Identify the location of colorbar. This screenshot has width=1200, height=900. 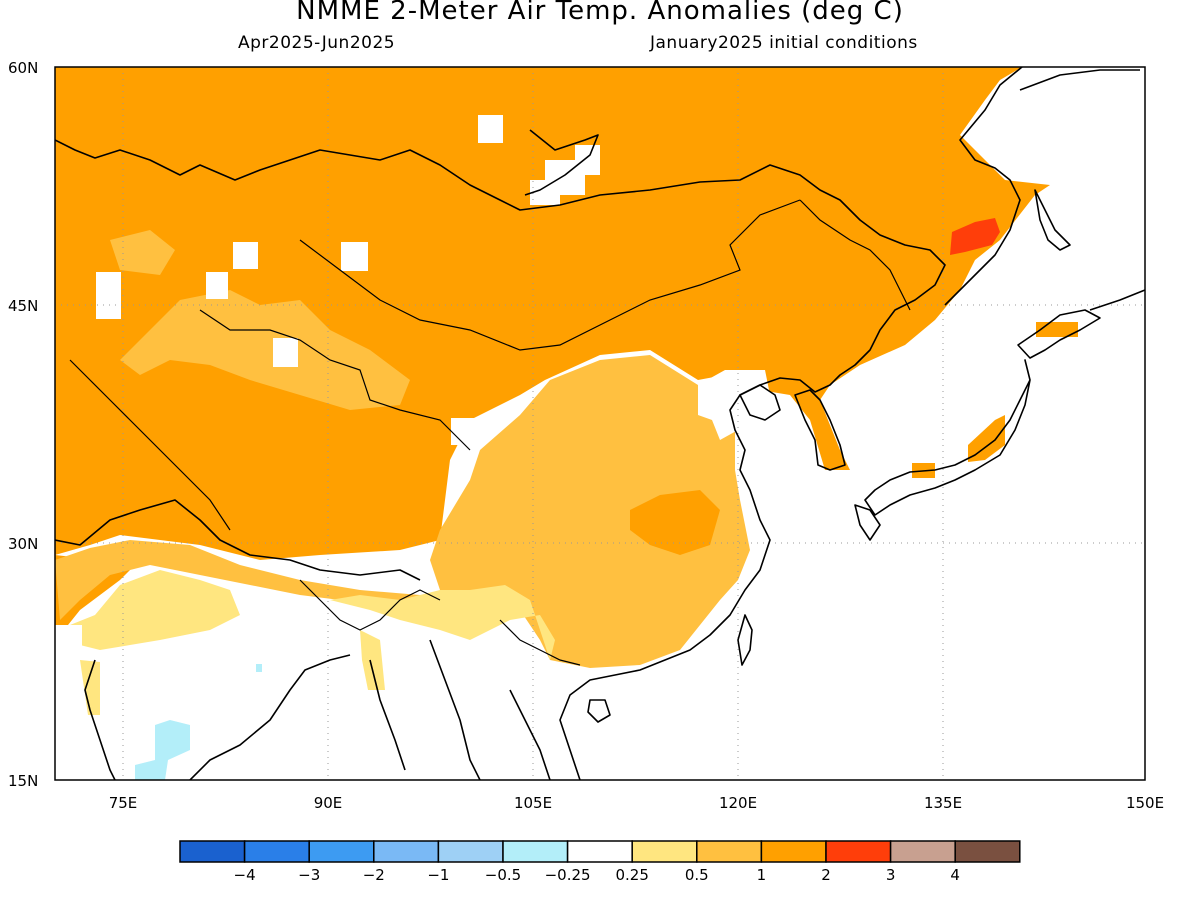
(600, 851).